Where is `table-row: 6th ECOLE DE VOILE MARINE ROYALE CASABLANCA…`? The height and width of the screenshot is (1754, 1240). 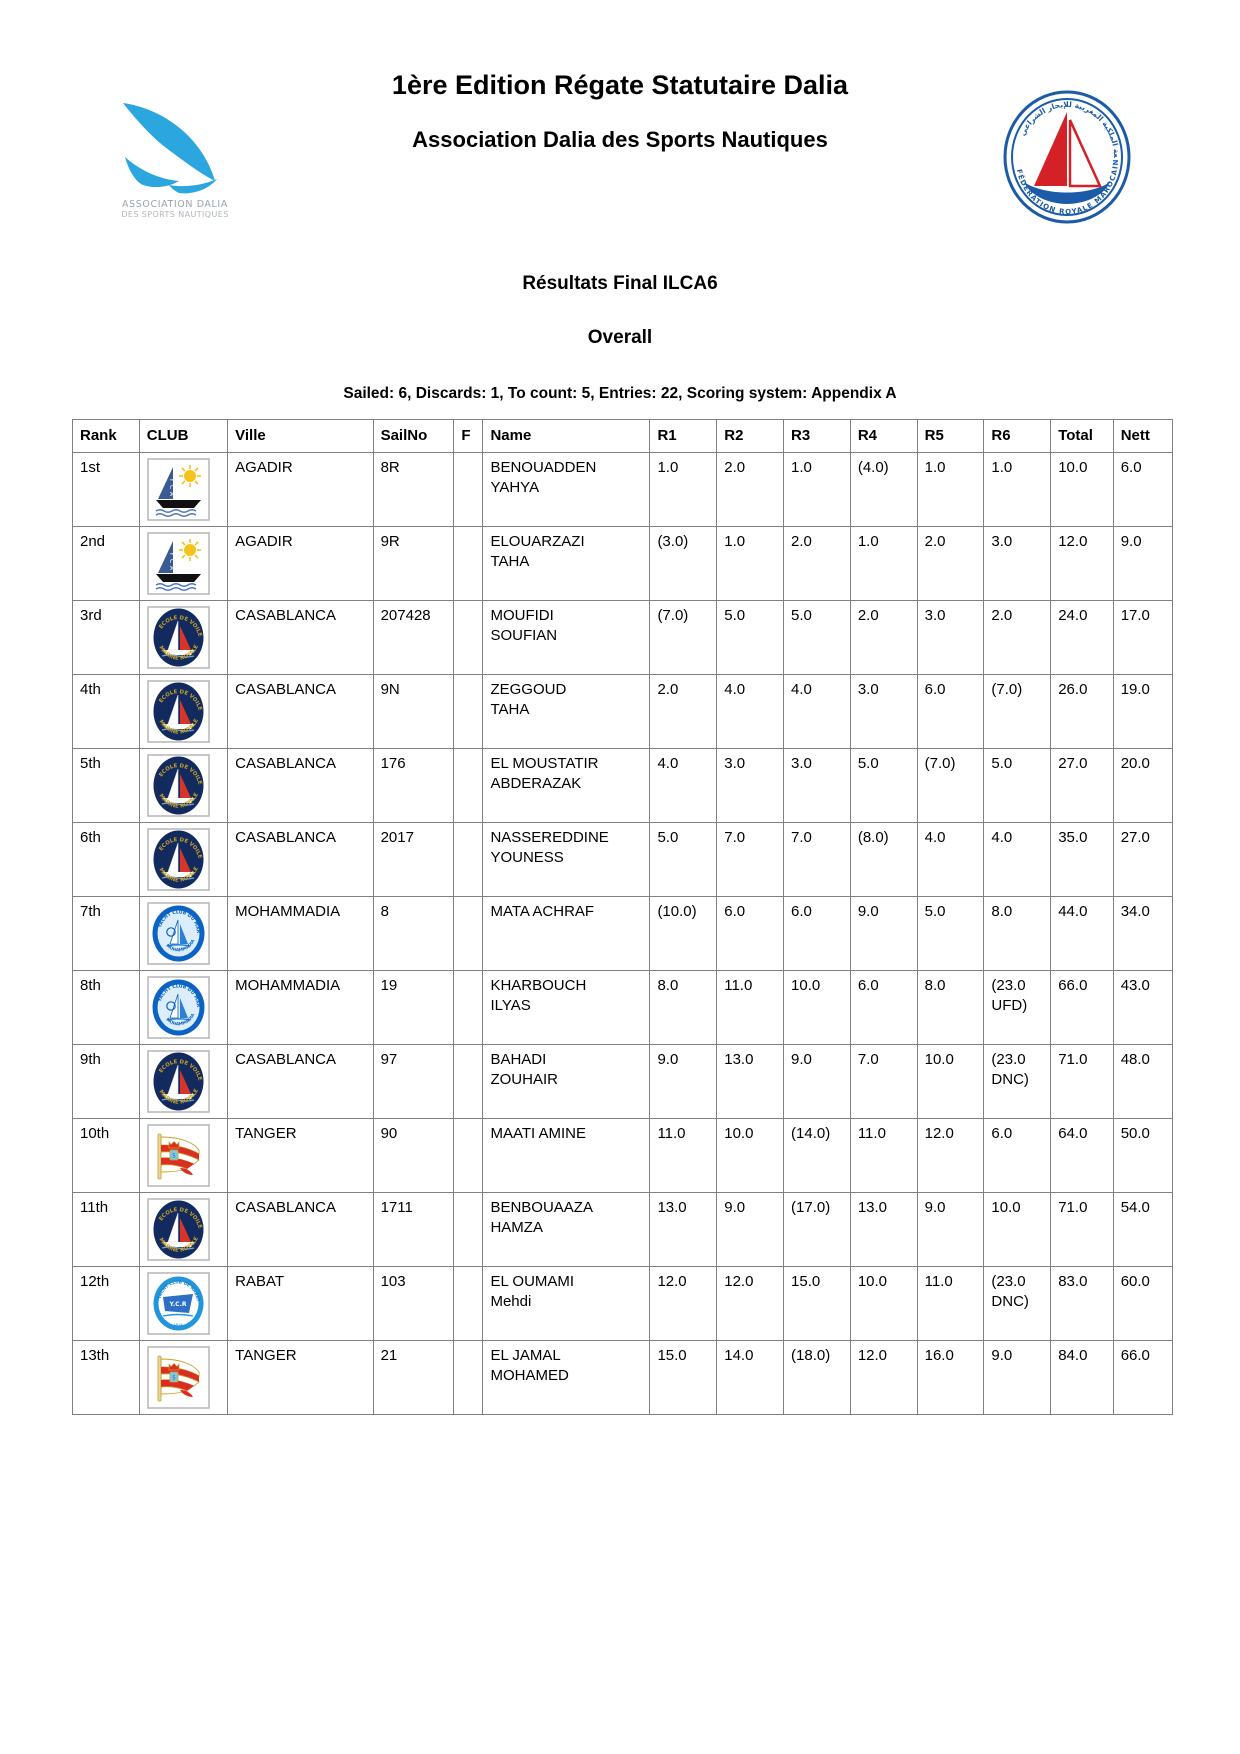
table-row: 6th ECOLE DE VOILE MARINE ROYALE CASABLANCA… is located at coordinates (623, 859).